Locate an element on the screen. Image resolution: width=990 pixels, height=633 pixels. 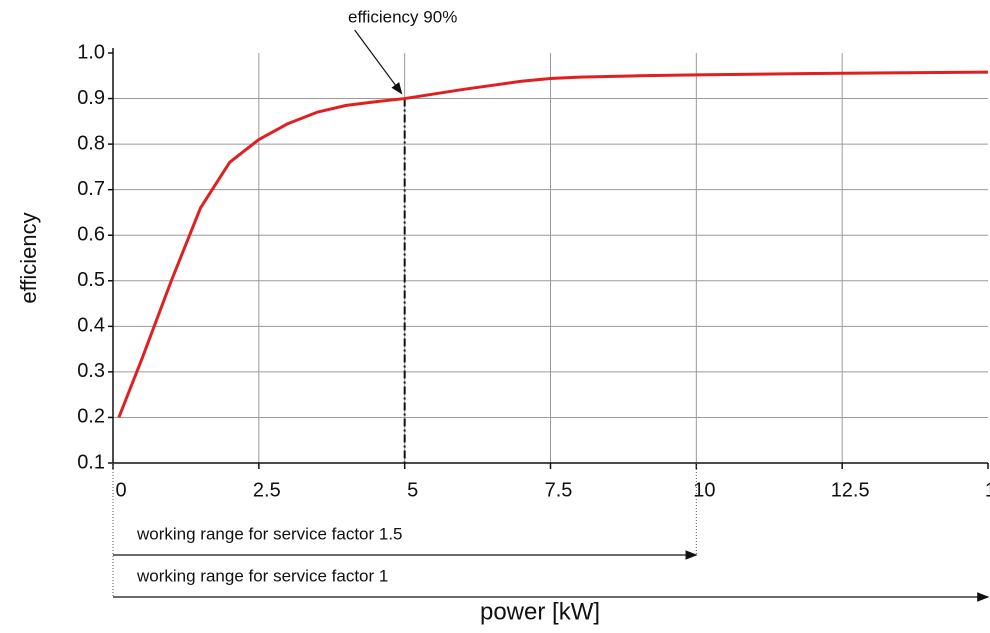
x-tick-label: 0 is located at coordinates (120, 490).